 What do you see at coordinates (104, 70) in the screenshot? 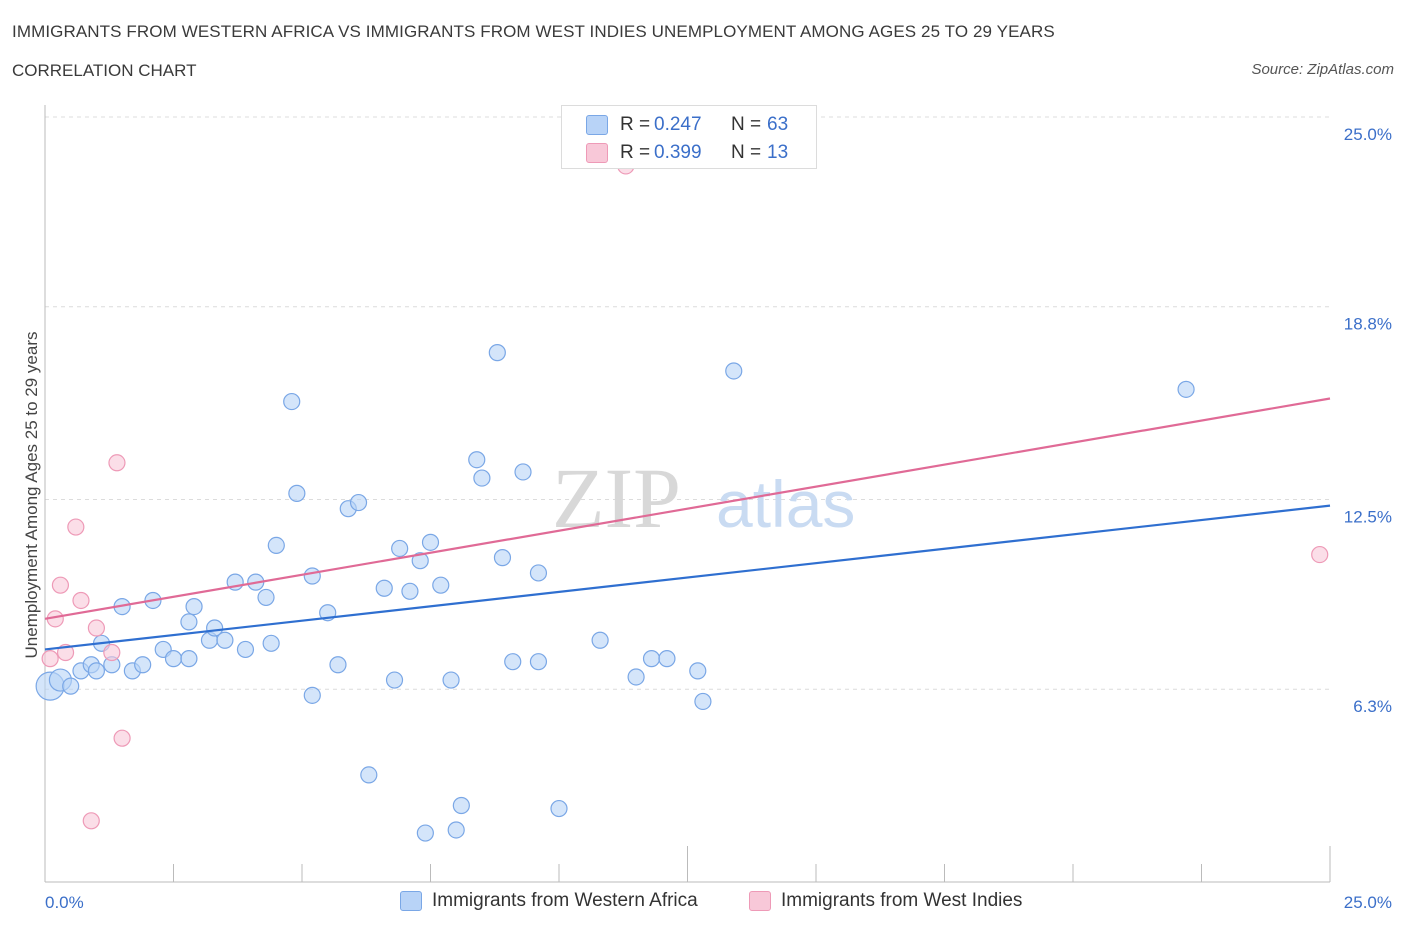
I see `chart-subtitle: CORRELATION CHART` at bounding box center [104, 70].